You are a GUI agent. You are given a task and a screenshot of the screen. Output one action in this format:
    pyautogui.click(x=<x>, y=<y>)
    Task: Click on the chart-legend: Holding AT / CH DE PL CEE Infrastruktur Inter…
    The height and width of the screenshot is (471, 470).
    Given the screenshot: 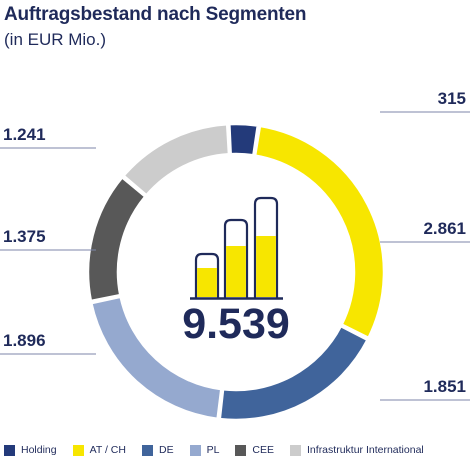 What is the action you would take?
    pyautogui.click(x=237, y=450)
    